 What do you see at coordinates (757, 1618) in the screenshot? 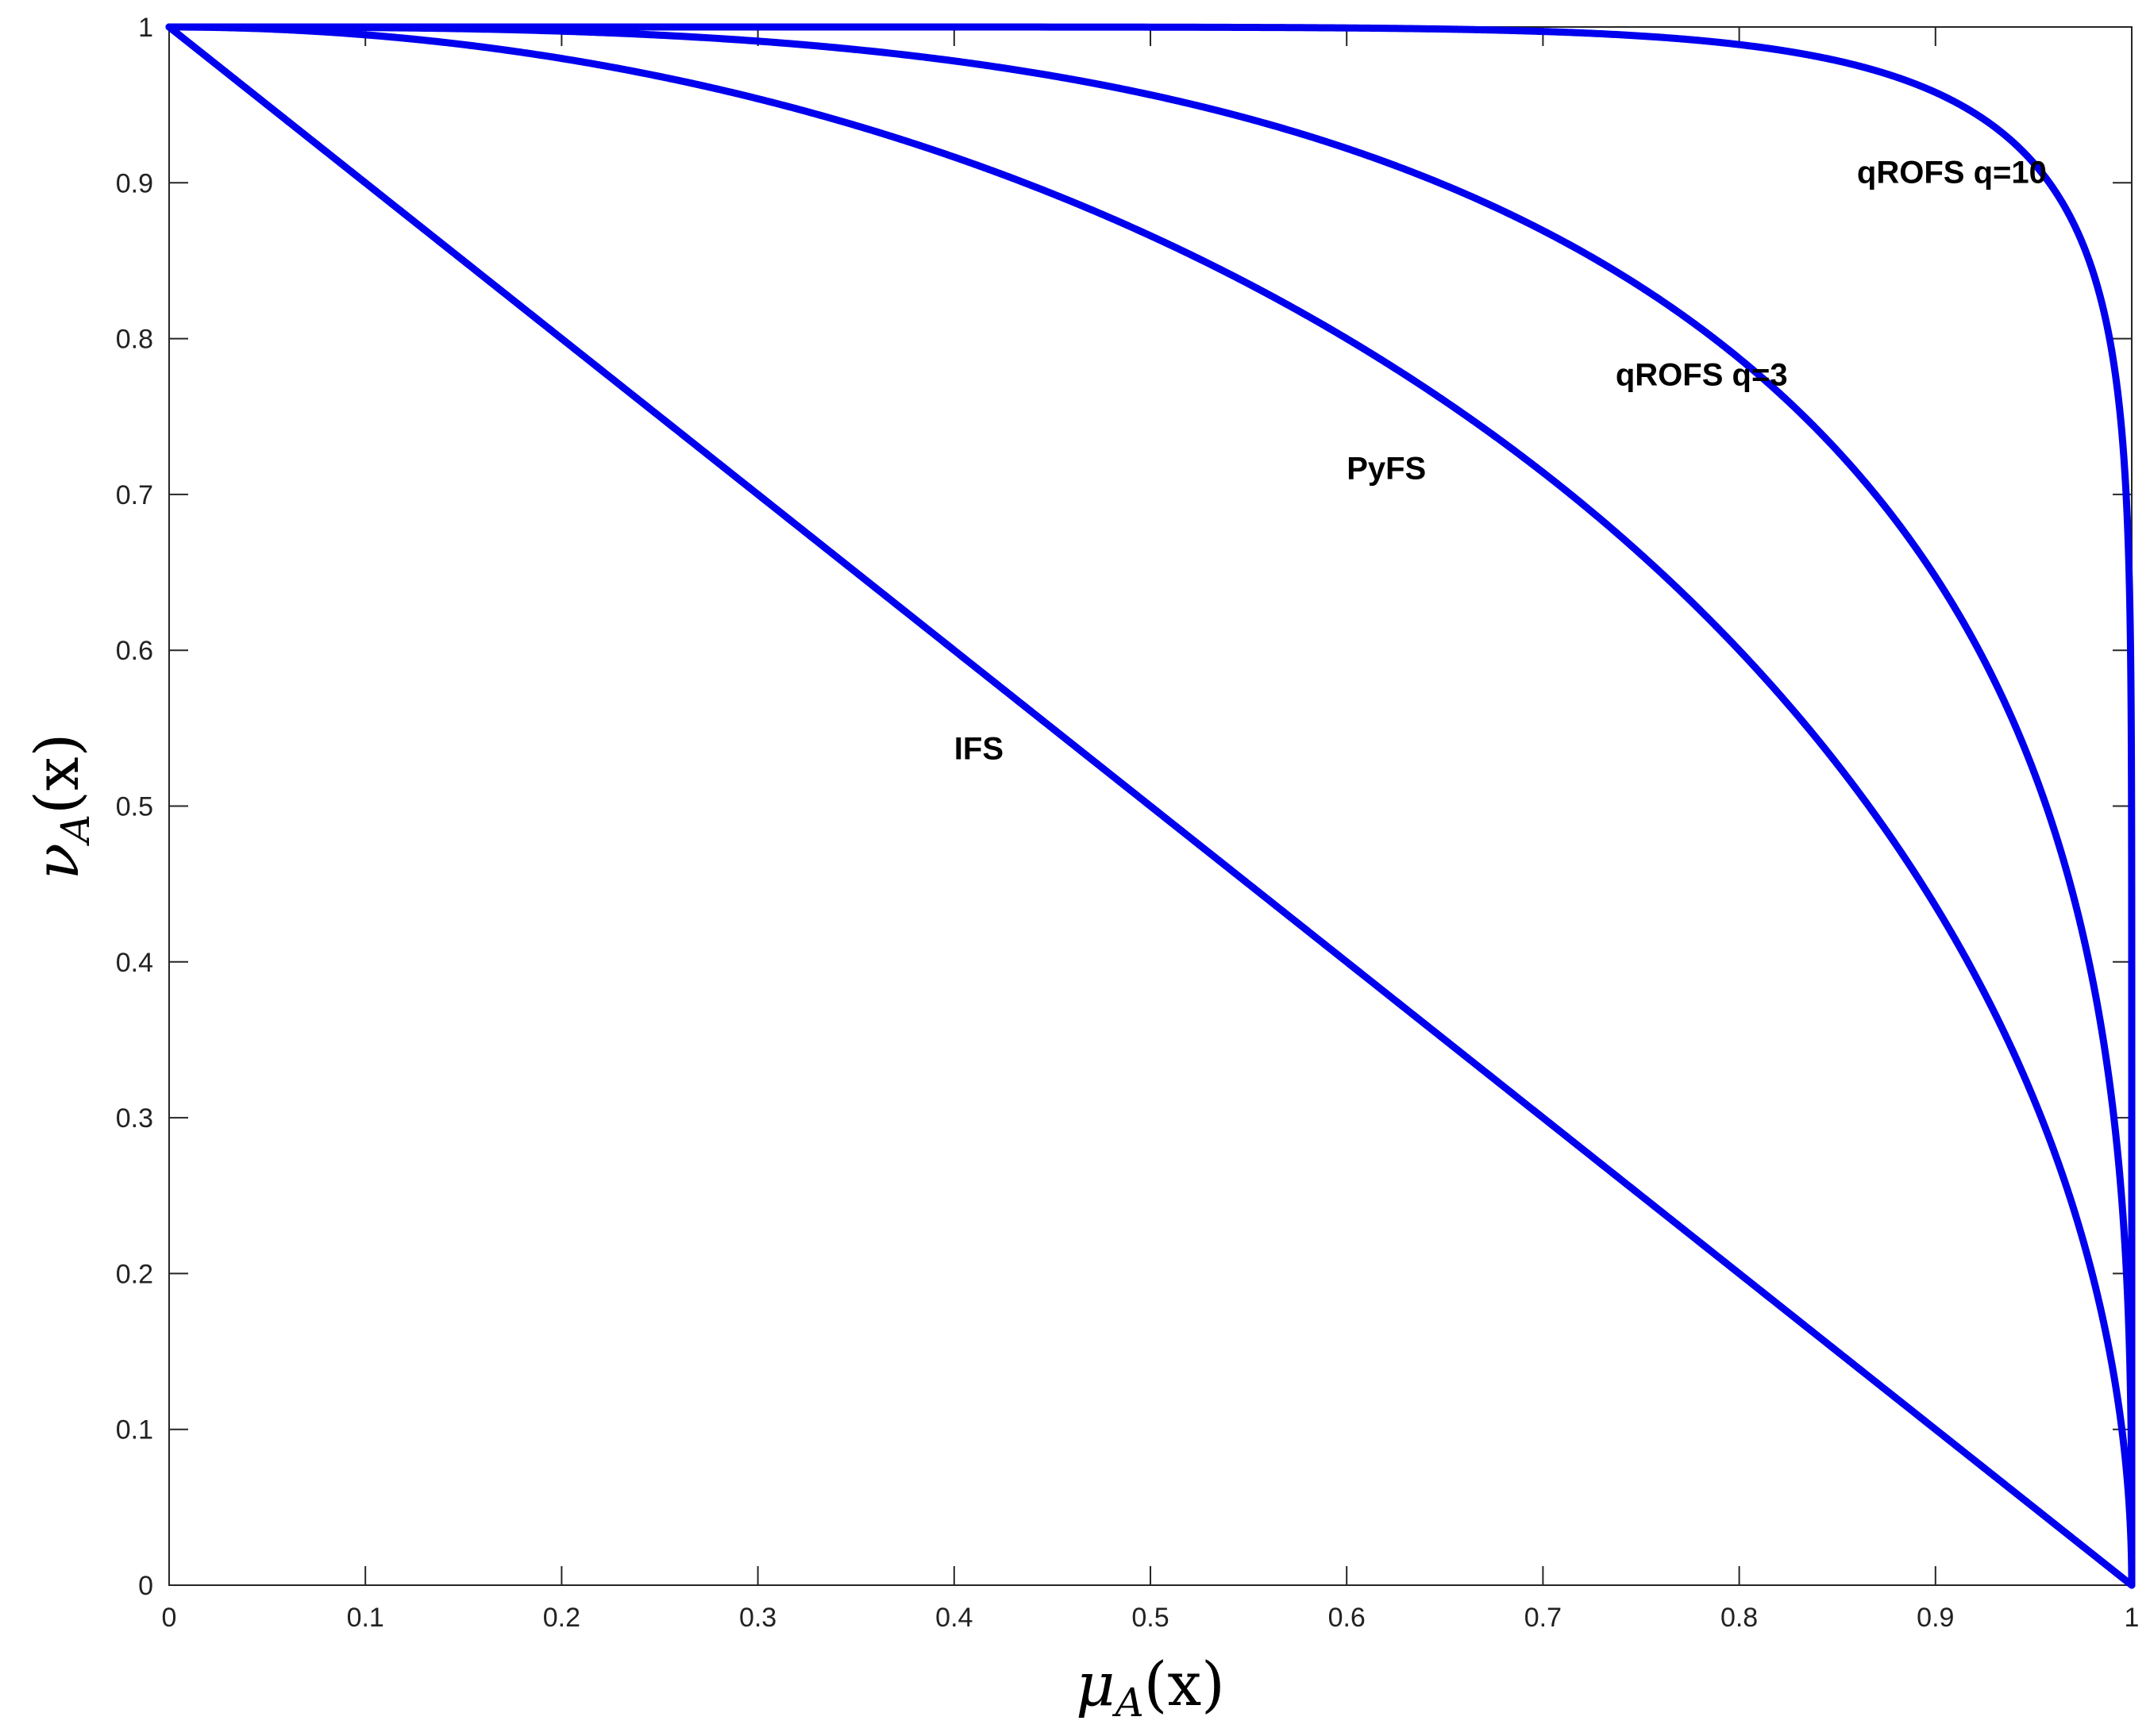
I see `x-tick-label: 0.3` at bounding box center [757, 1618].